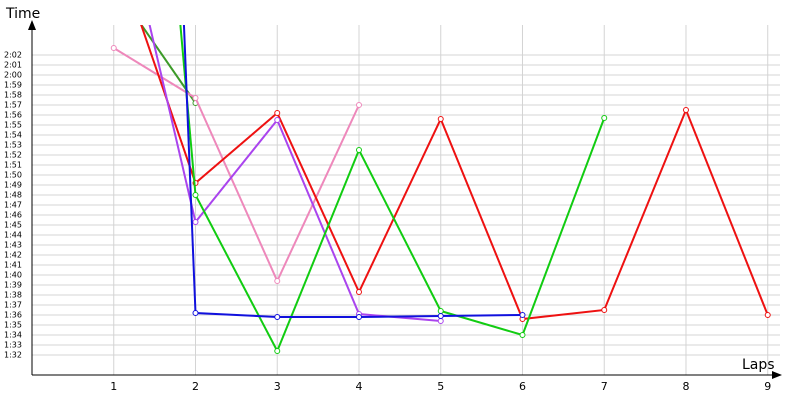 The height and width of the screenshot is (400, 800). Describe the element at coordinates (13, 125) in the screenshot. I see `y-tick-label: 1:55` at that location.